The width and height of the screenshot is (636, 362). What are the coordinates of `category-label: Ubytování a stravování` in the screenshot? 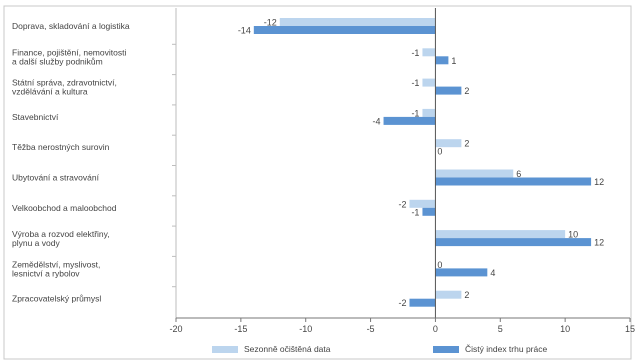 It's located at (56, 178).